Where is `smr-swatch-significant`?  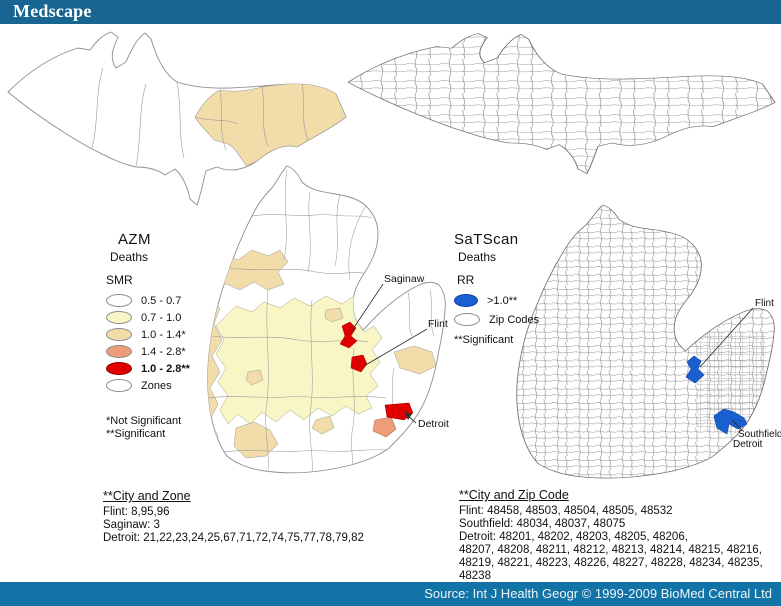
smr-swatch-significant is located at coordinates (119, 368).